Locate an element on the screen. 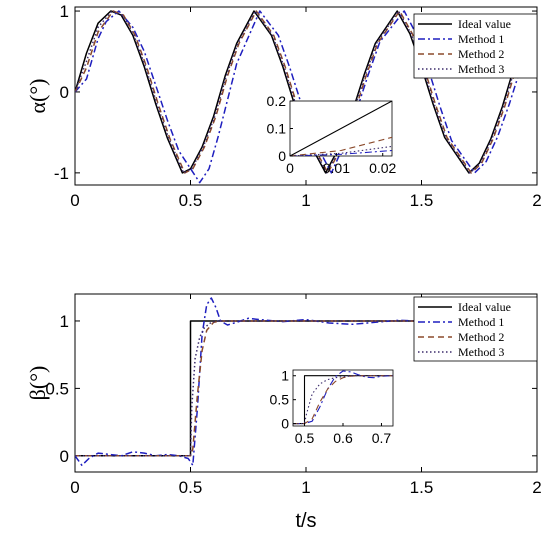 The image size is (550, 535). alpha-legend-label-3: Method 2 is located at coordinates (481, 54).